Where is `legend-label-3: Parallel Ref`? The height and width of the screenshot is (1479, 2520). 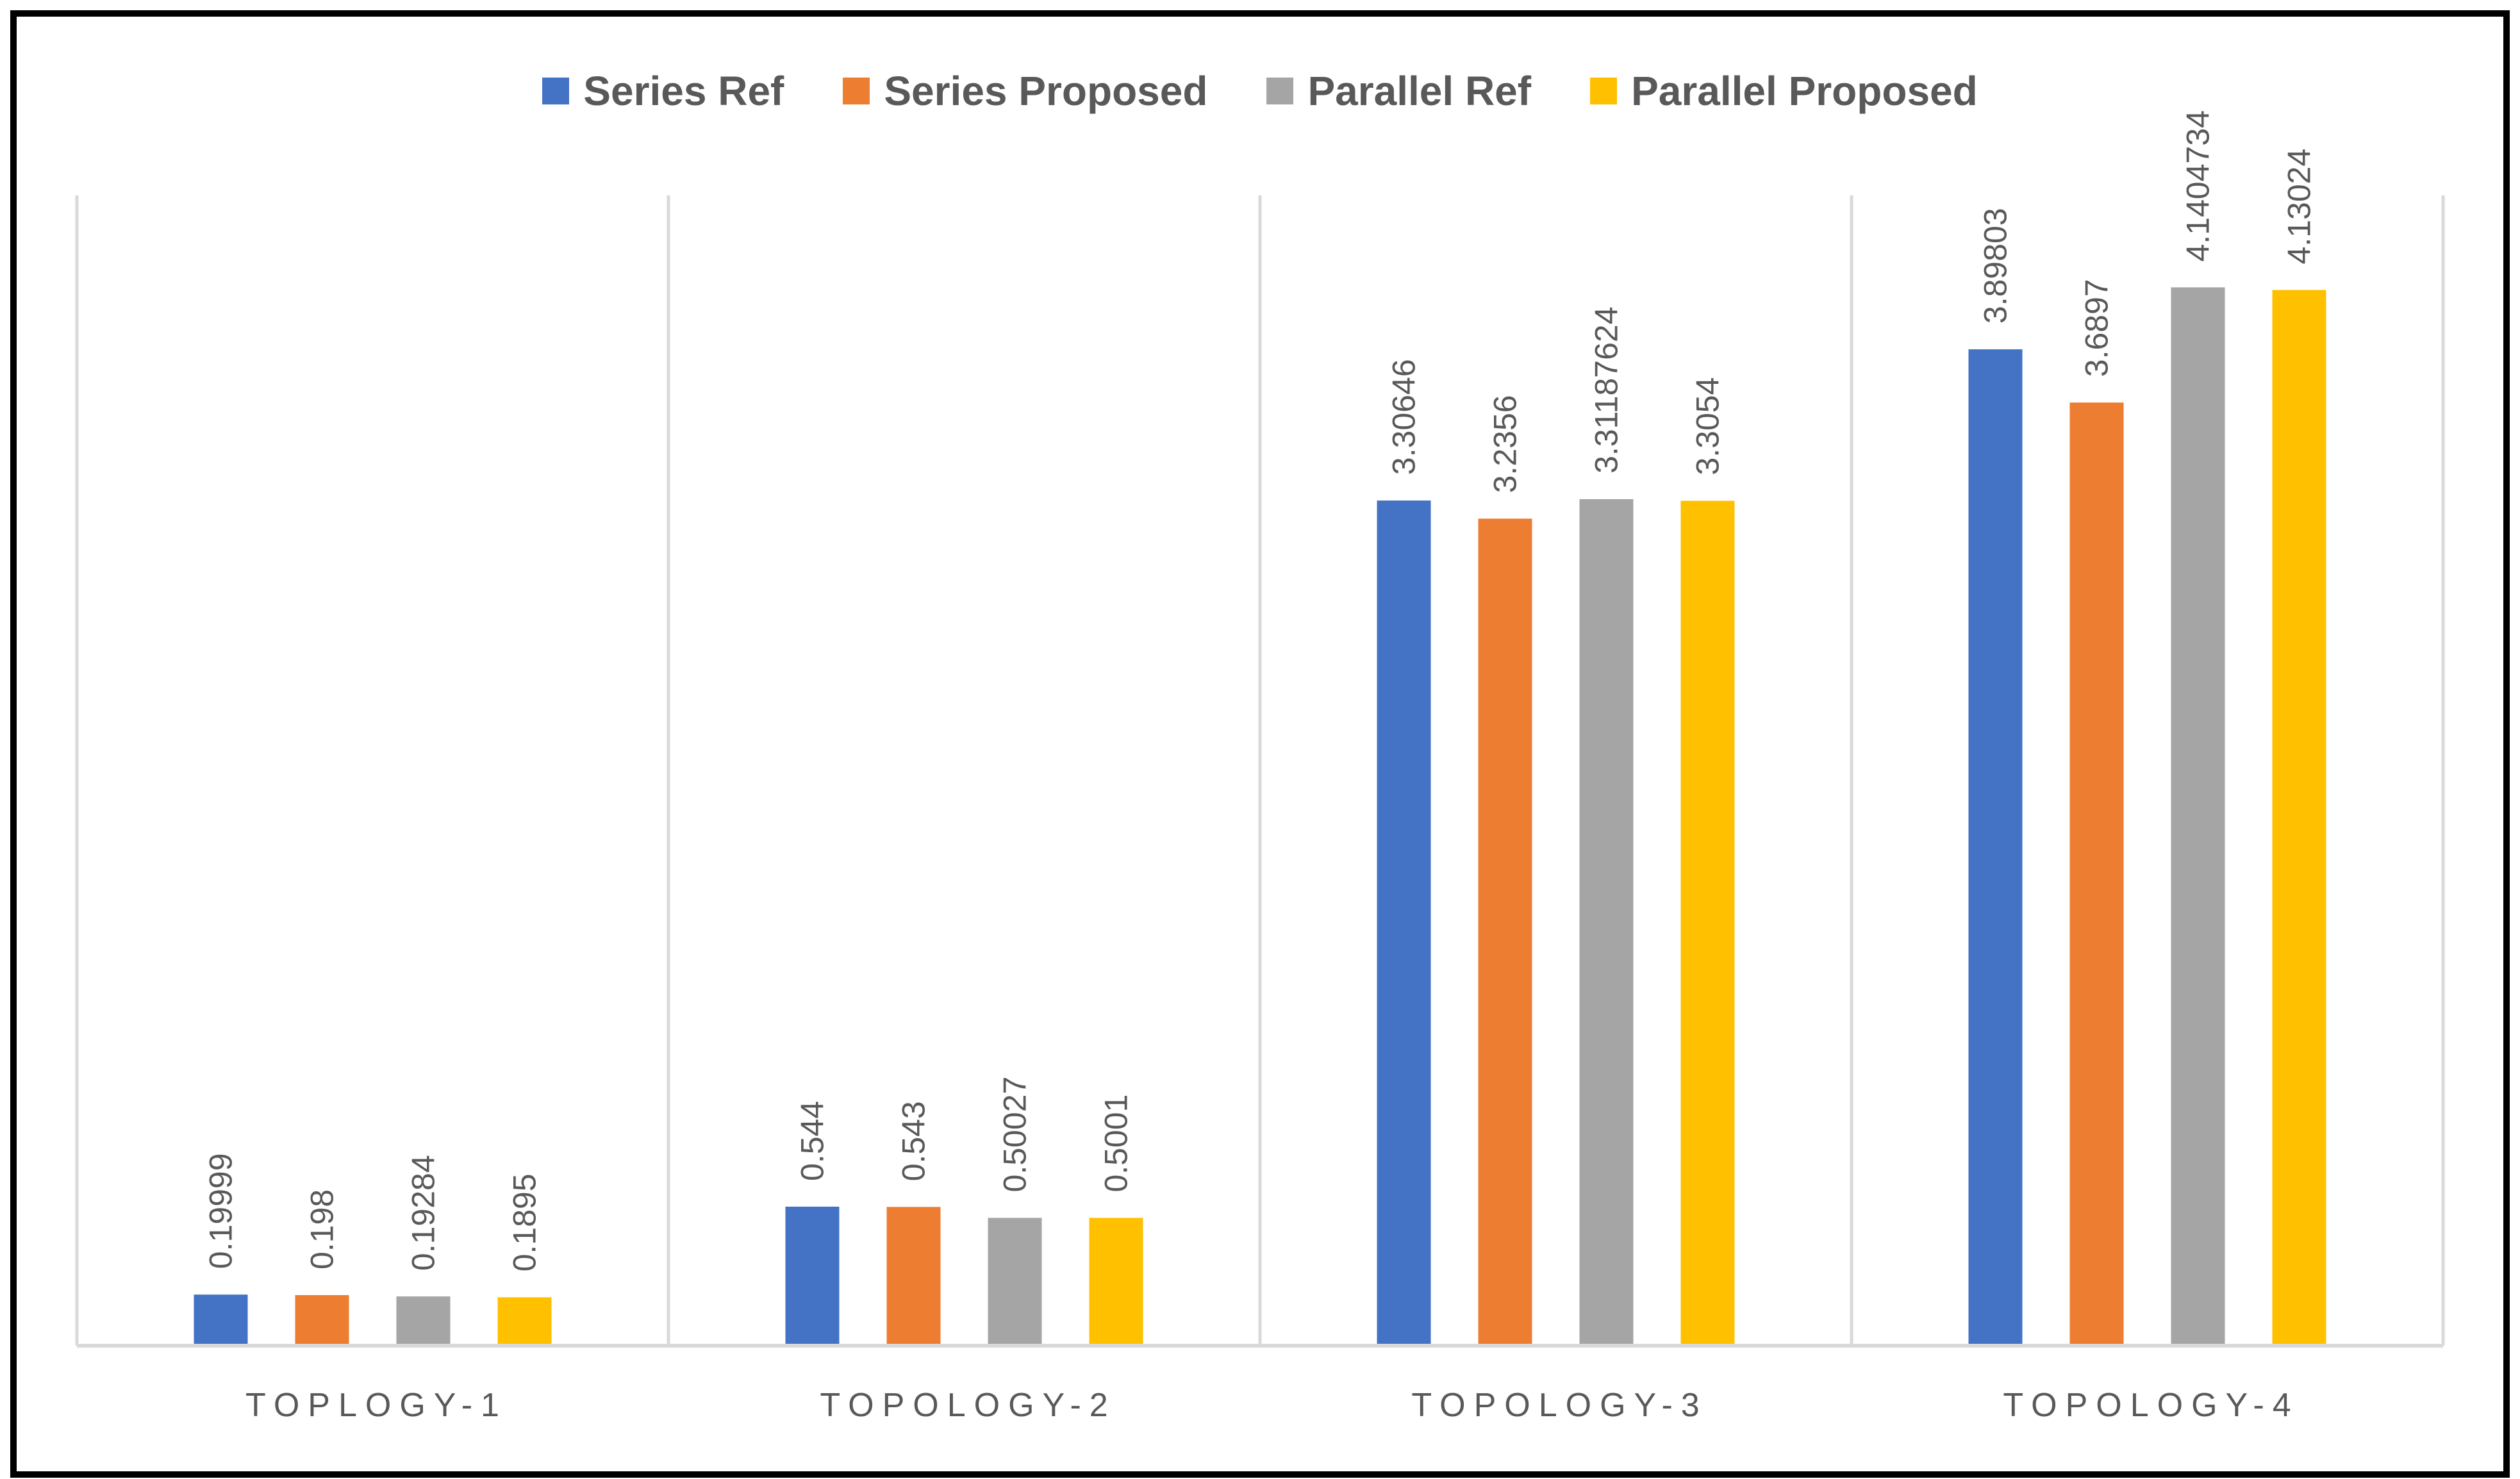
legend-label-3: Parallel Ref is located at coordinates (1419, 91).